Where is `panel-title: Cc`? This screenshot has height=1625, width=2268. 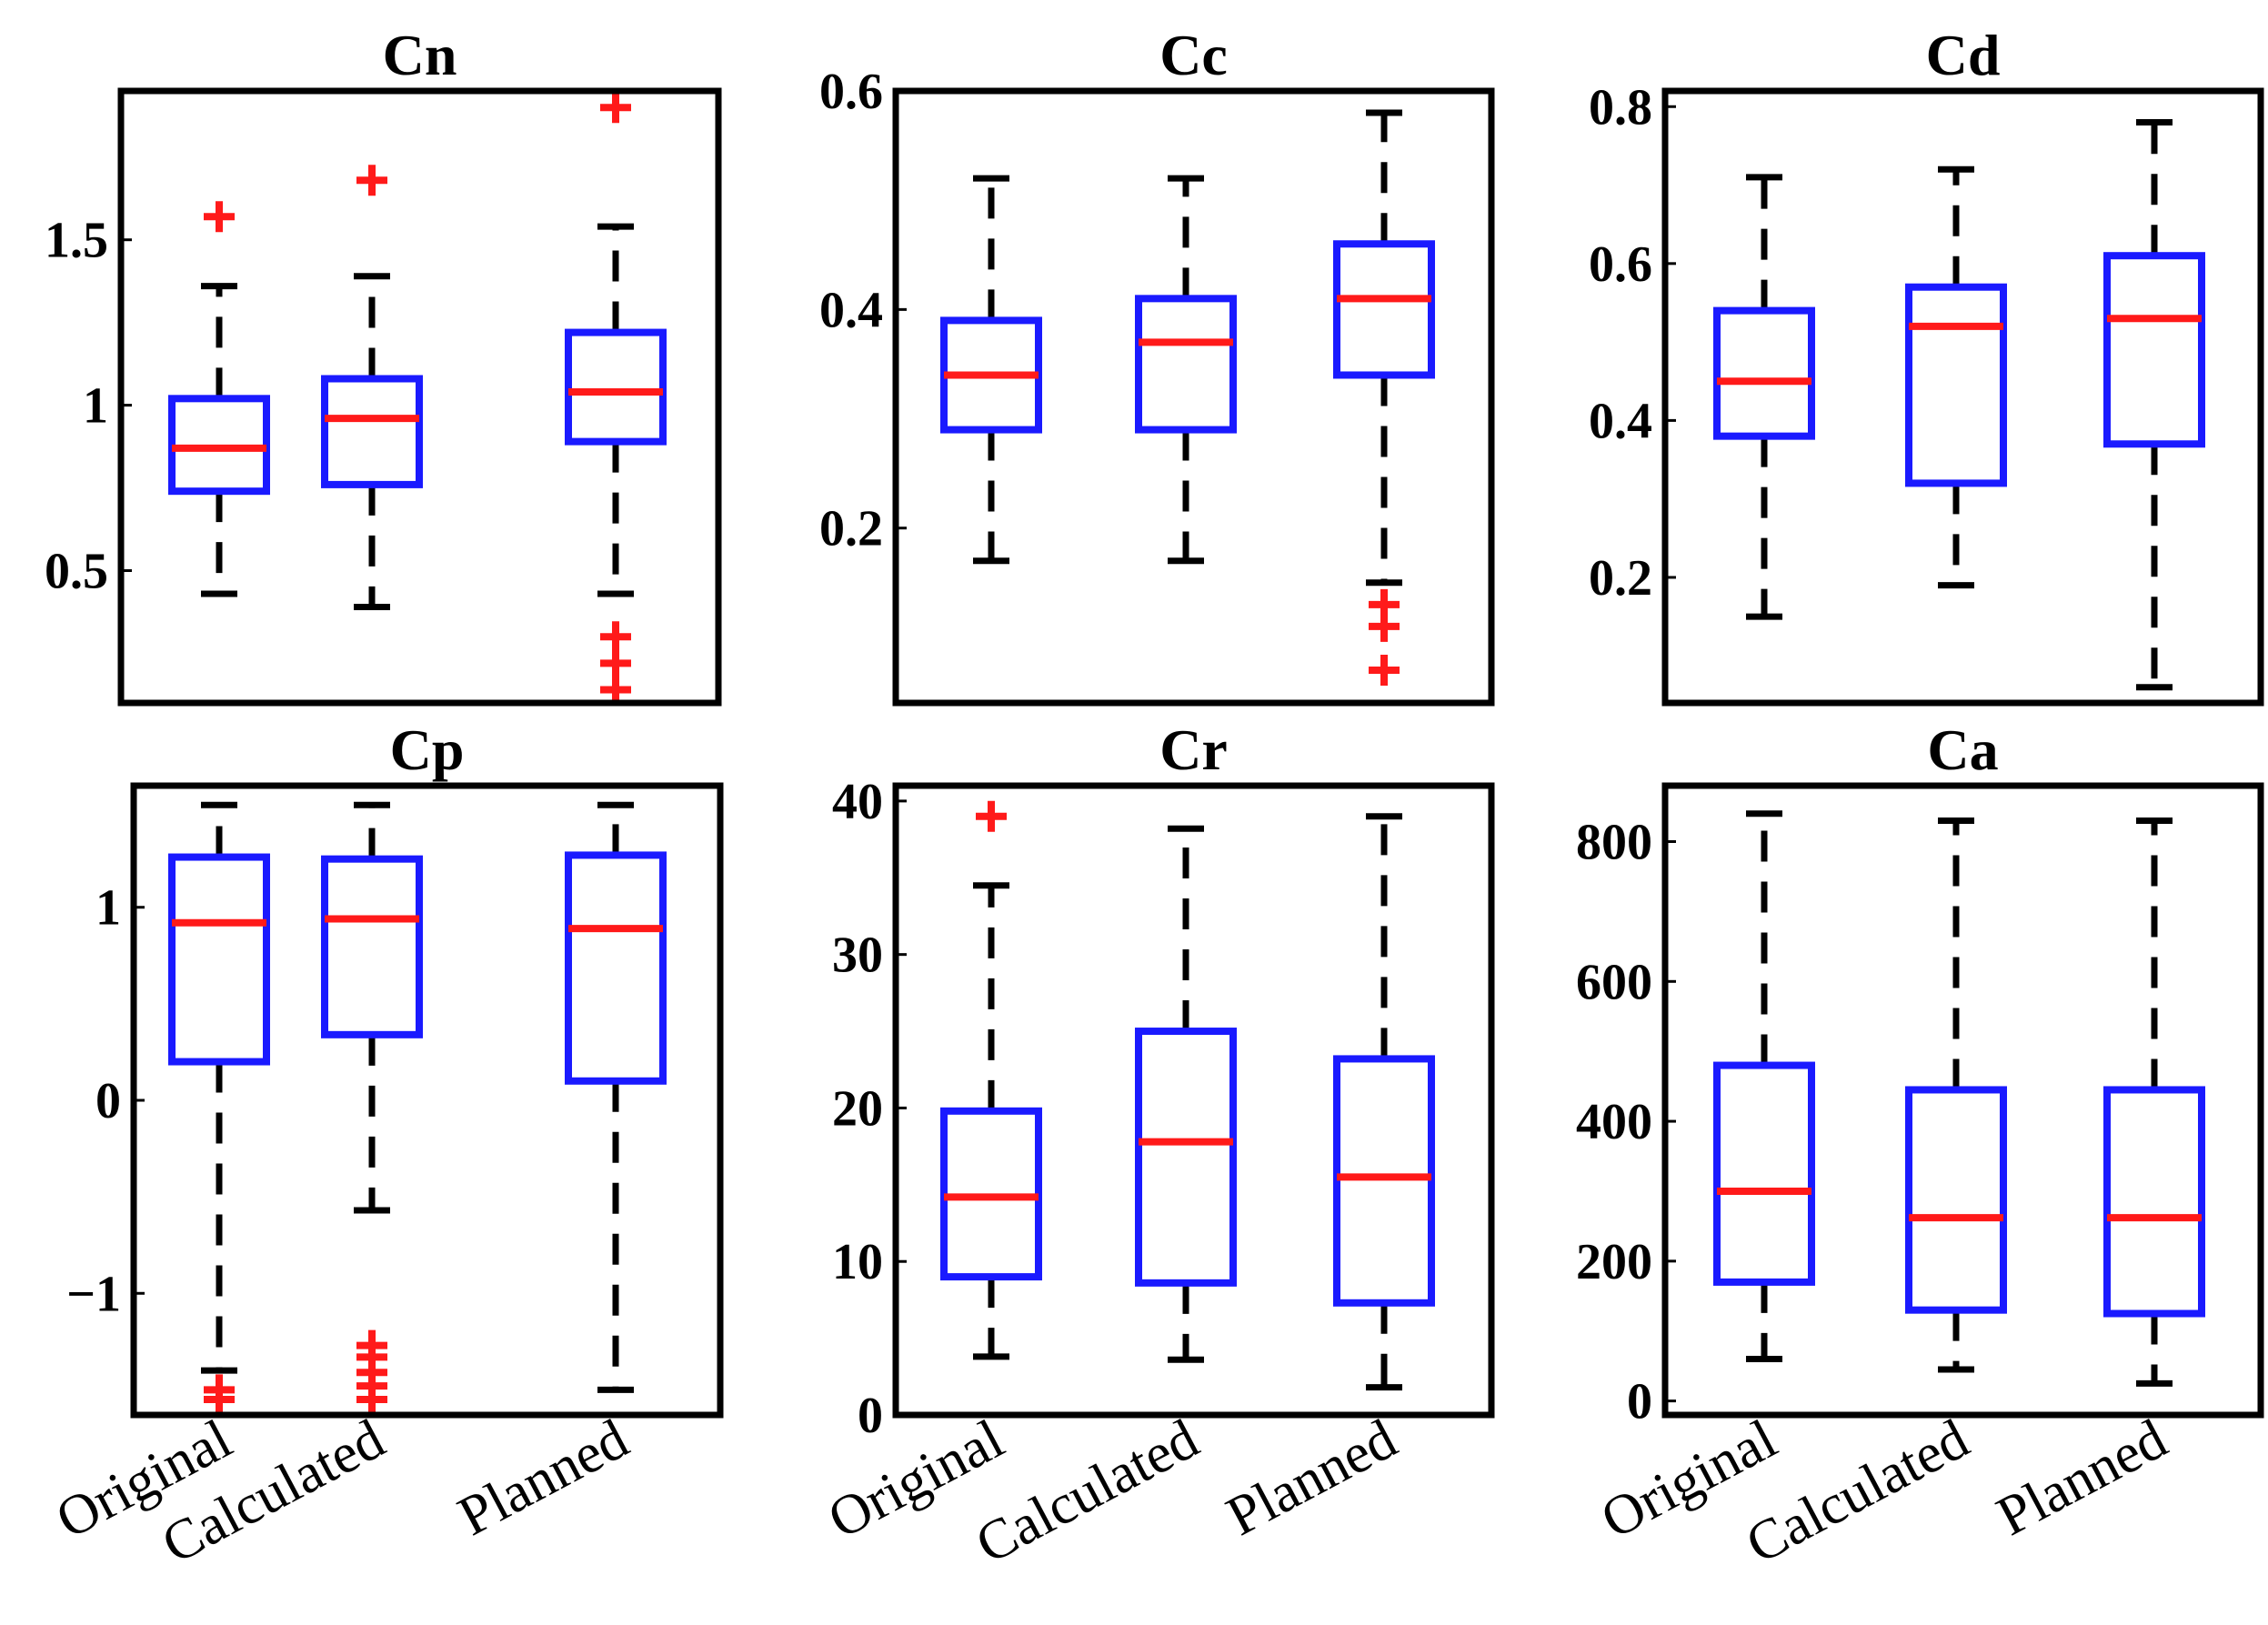 panel-title: Cc is located at coordinates (1193, 55).